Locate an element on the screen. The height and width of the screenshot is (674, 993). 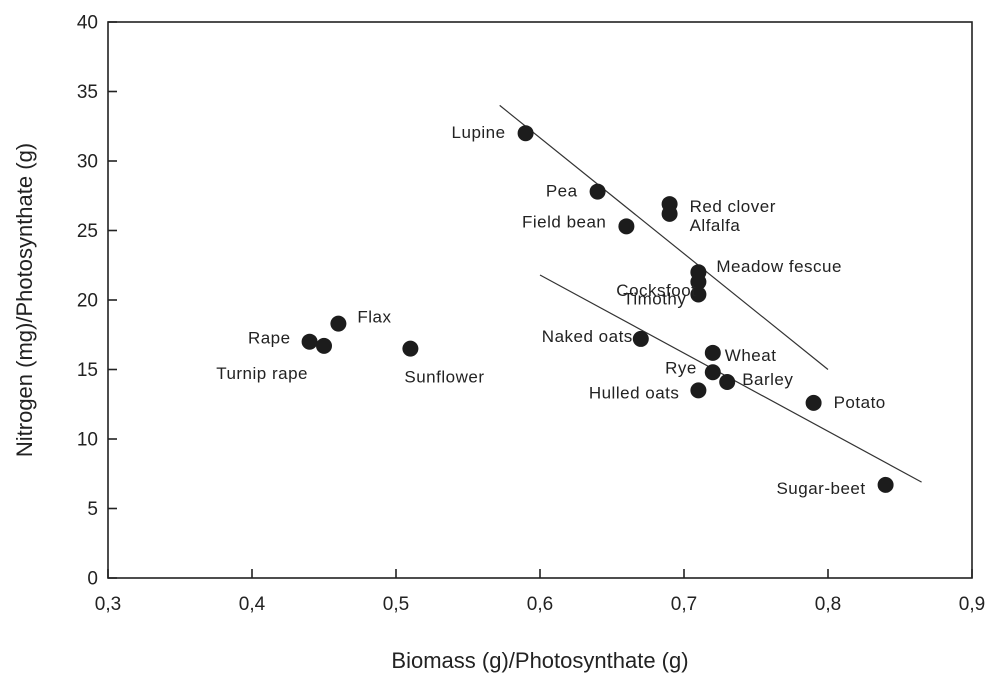
x-tick-label: 0,9 is located at coordinates (972, 604).